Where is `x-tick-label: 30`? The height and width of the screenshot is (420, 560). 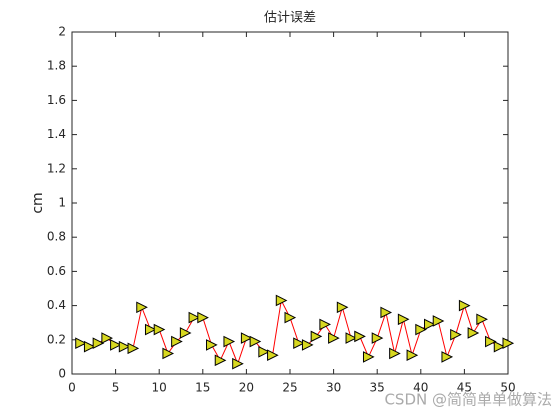
x-tick-label: 30 is located at coordinates (333, 388).